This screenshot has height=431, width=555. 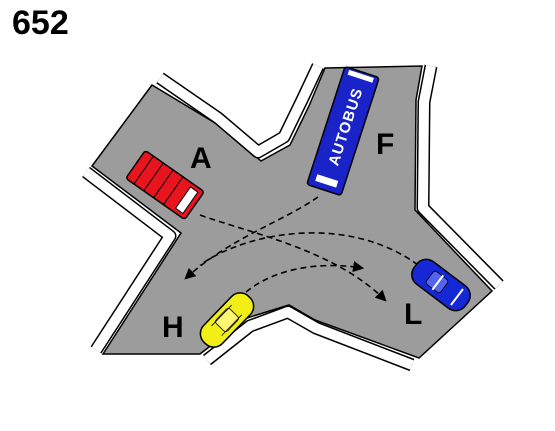 I want to click on path-red-to-l, so click(x=293, y=258).